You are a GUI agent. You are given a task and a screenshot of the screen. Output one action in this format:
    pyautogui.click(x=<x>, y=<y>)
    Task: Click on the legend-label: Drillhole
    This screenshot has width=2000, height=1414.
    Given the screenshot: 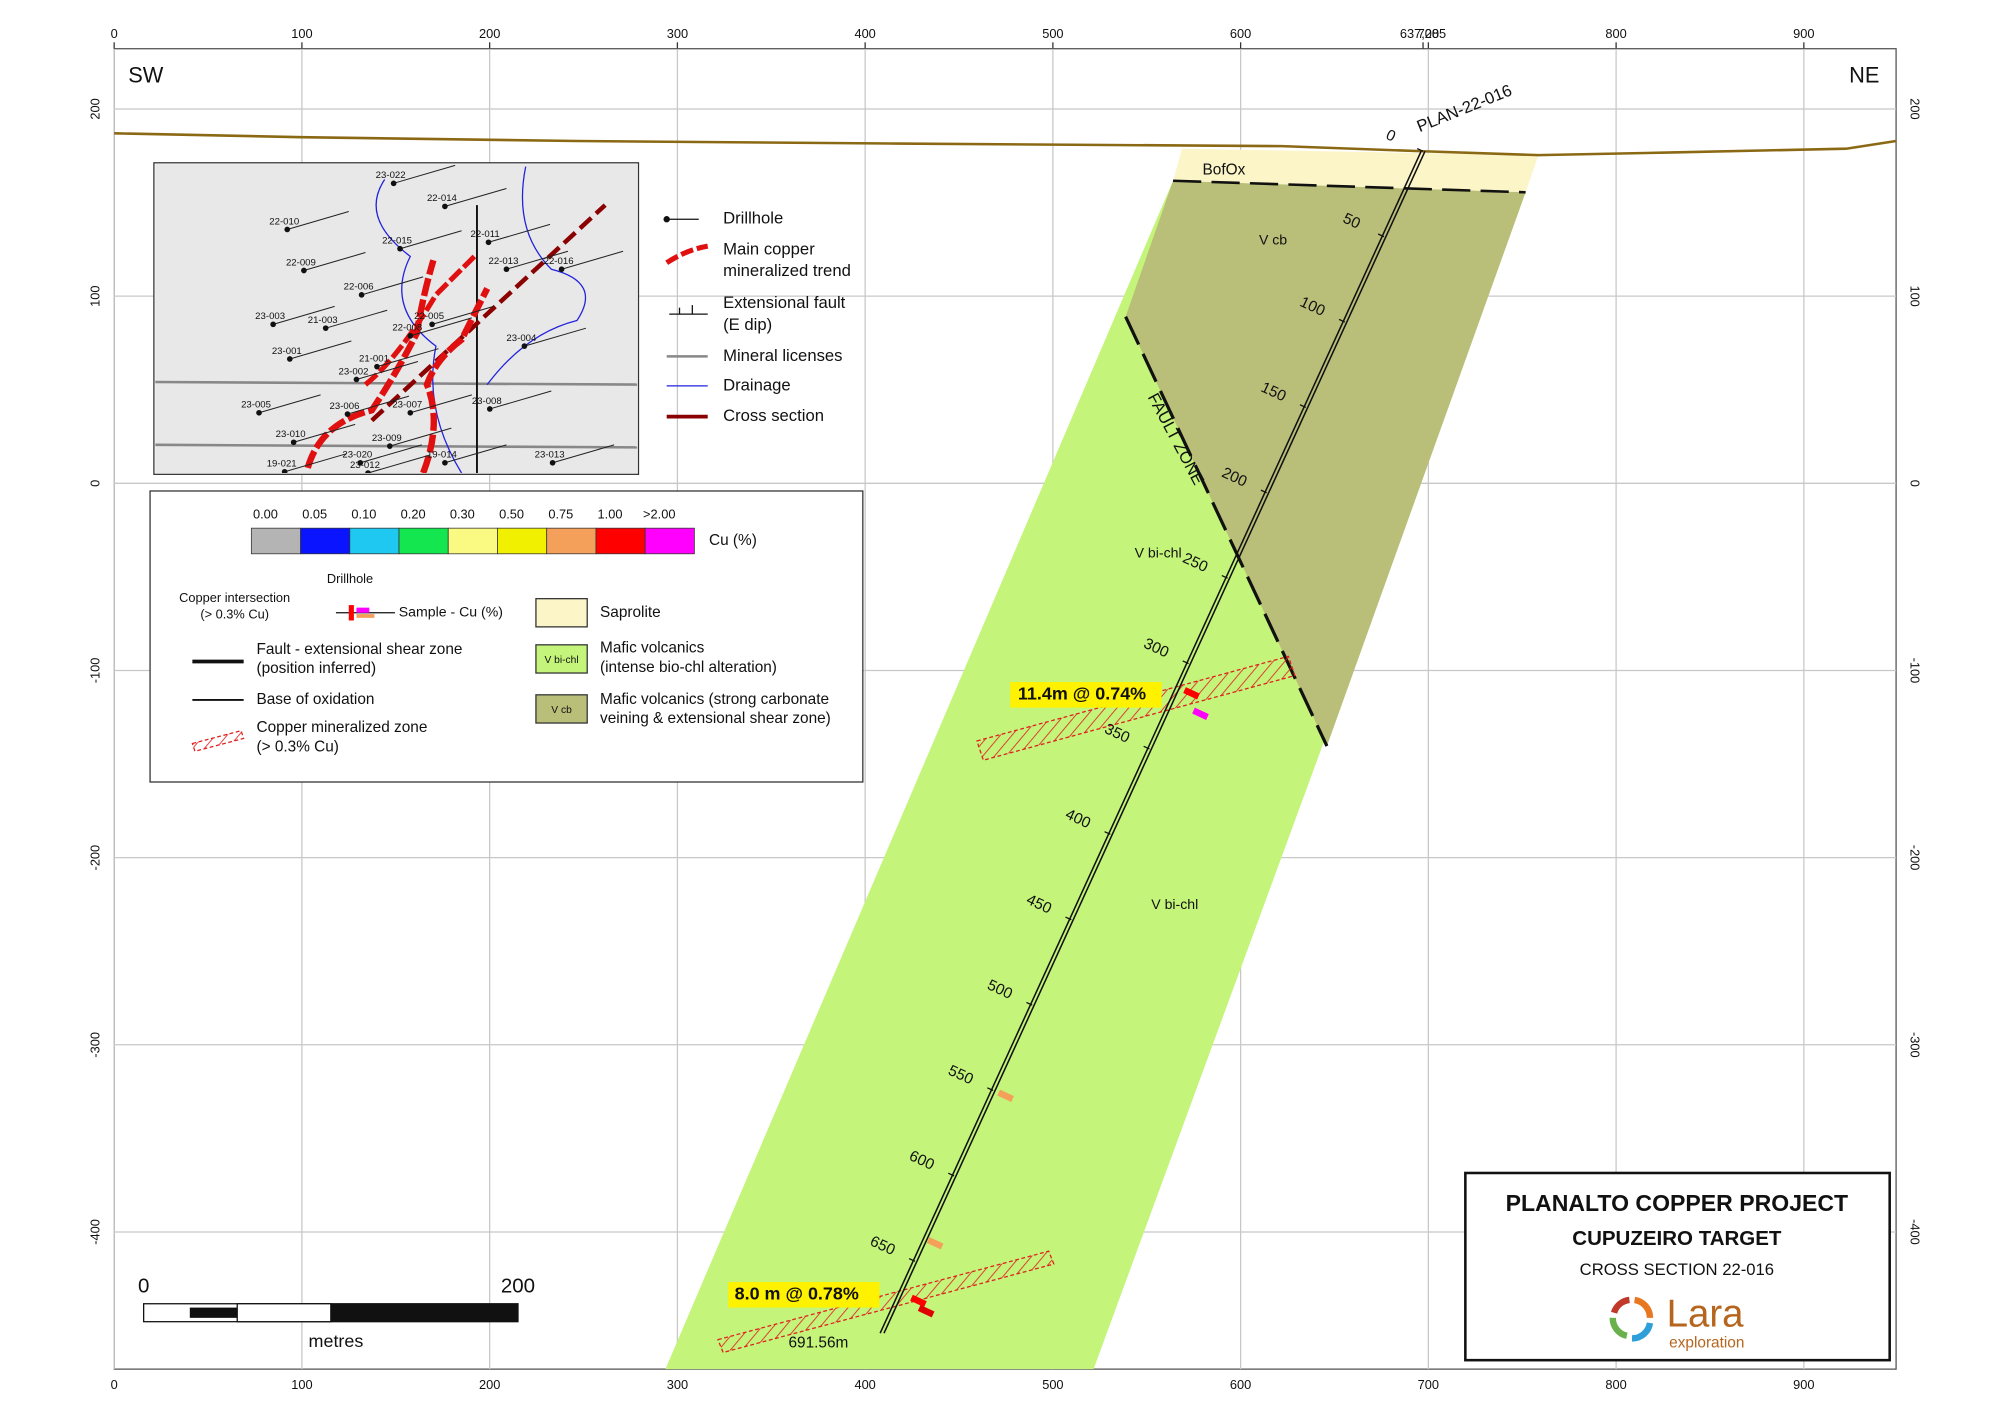 What is the action you would take?
    pyautogui.click(x=753, y=218)
    